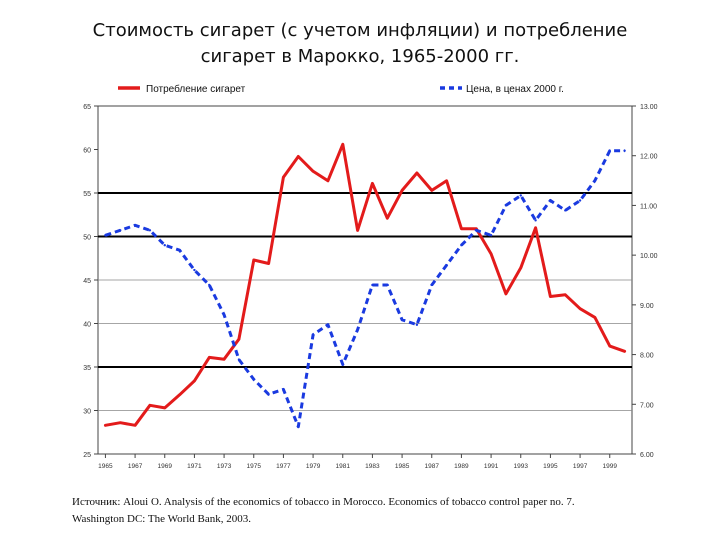 Image resolution: width=720 pixels, height=540 pixels. What do you see at coordinates (610, 466) in the screenshot?
I see `x-axis-tick-label: 1999` at bounding box center [610, 466].